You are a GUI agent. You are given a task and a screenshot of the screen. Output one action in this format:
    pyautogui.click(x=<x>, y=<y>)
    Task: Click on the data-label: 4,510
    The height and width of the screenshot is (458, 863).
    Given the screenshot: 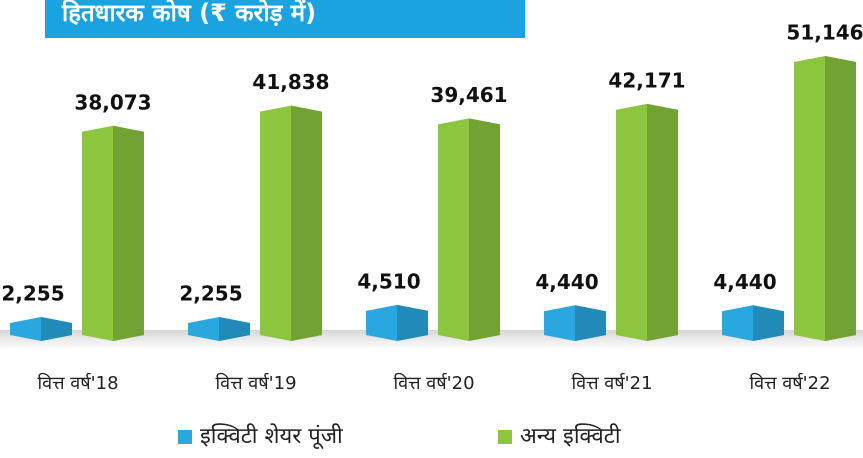 What is the action you would take?
    pyautogui.click(x=388, y=281)
    